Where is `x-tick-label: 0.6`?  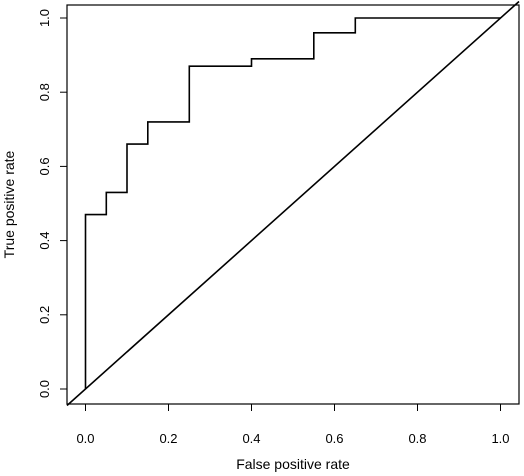
x-tick-label: 0.6 is located at coordinates (334, 438).